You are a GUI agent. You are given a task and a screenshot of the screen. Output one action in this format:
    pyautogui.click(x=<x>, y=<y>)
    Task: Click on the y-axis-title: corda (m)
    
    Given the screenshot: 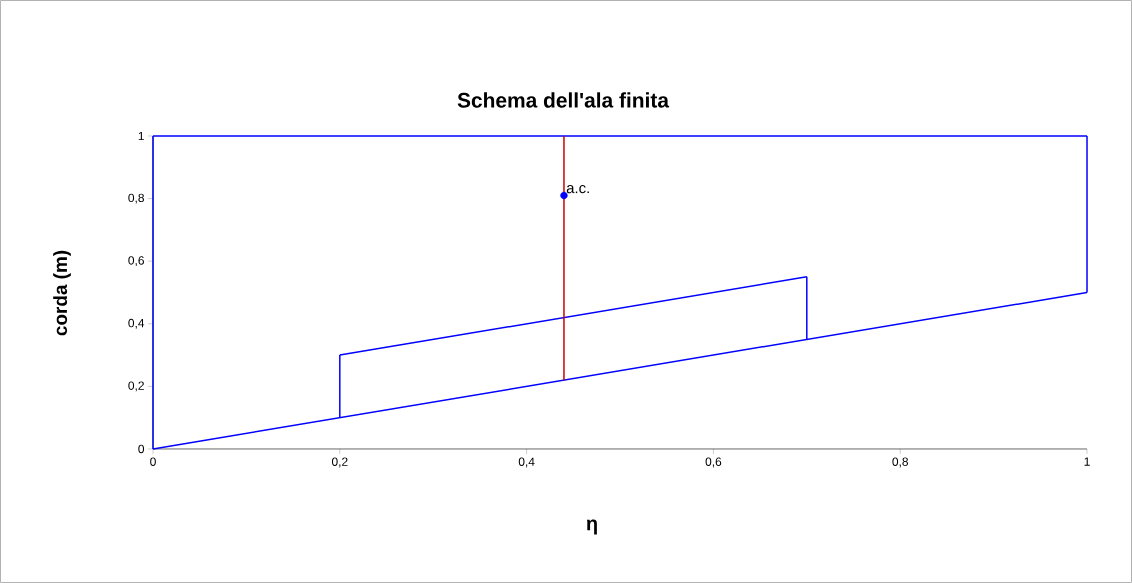 What is the action you would take?
    pyautogui.click(x=62, y=293)
    